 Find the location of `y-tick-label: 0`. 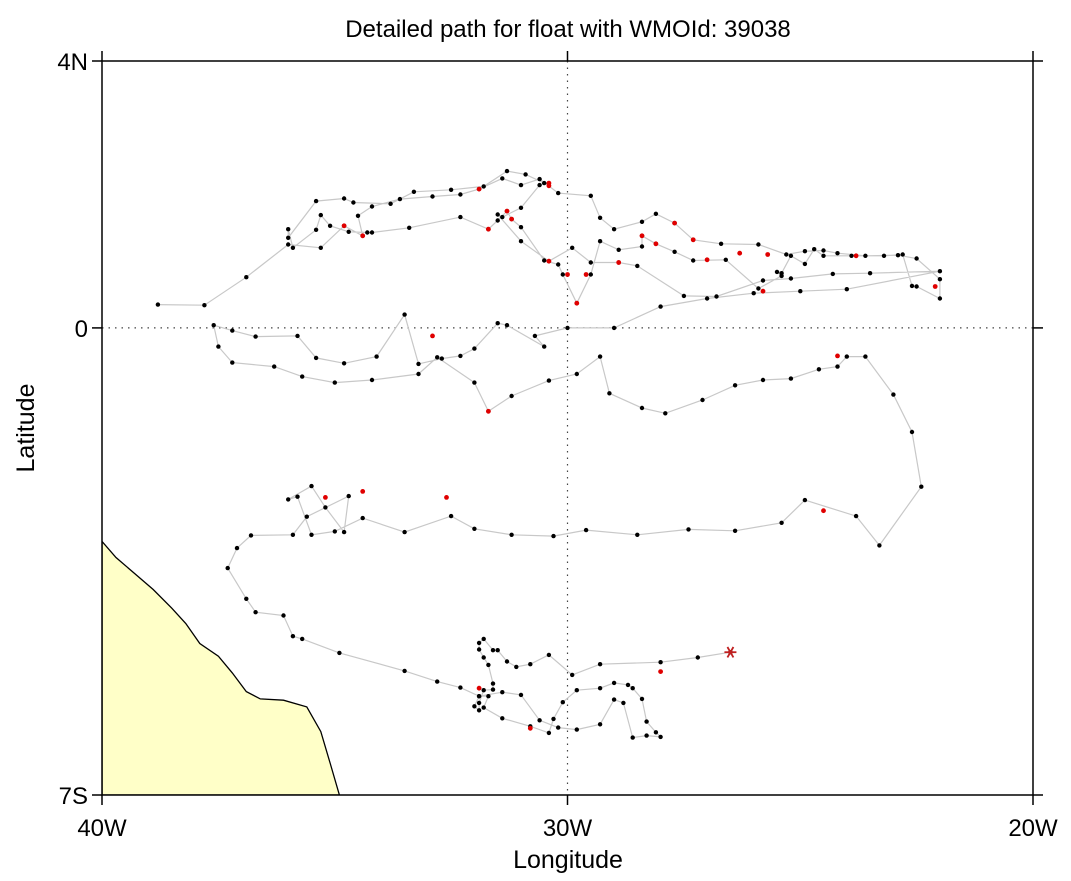

y-tick-label: 0 is located at coordinates (81, 329).